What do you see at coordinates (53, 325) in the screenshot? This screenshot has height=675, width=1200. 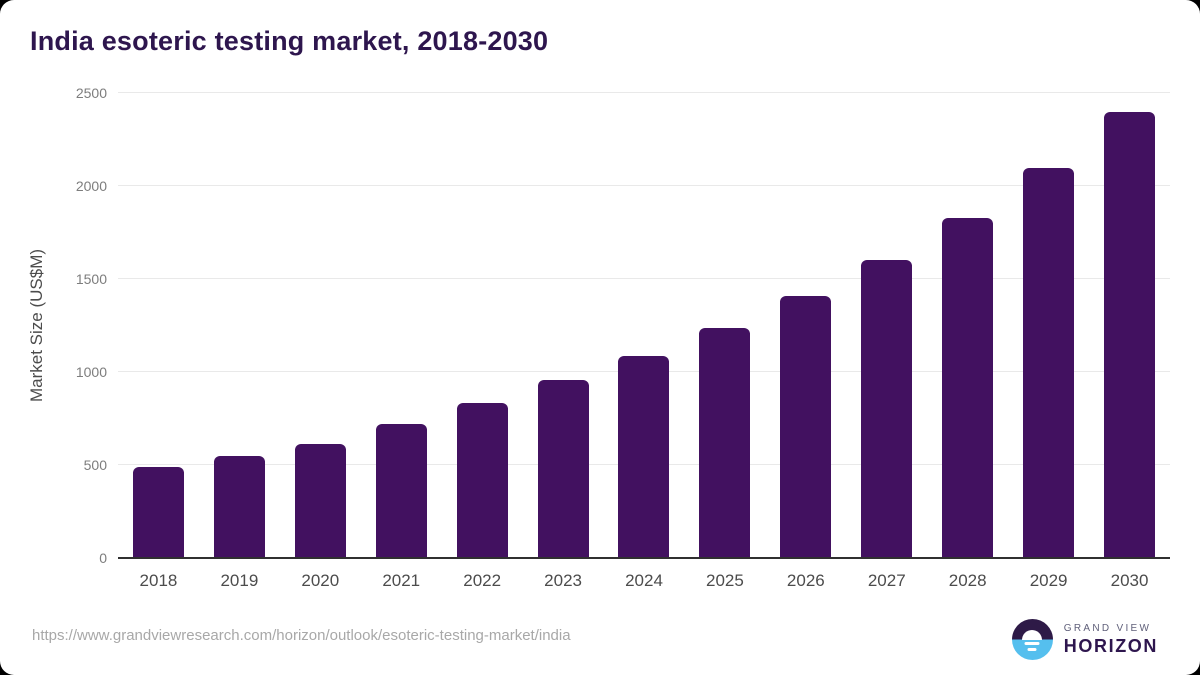 I see `y-axis-tick-labels: 0 500 1000 1500 2000 2500` at bounding box center [53, 325].